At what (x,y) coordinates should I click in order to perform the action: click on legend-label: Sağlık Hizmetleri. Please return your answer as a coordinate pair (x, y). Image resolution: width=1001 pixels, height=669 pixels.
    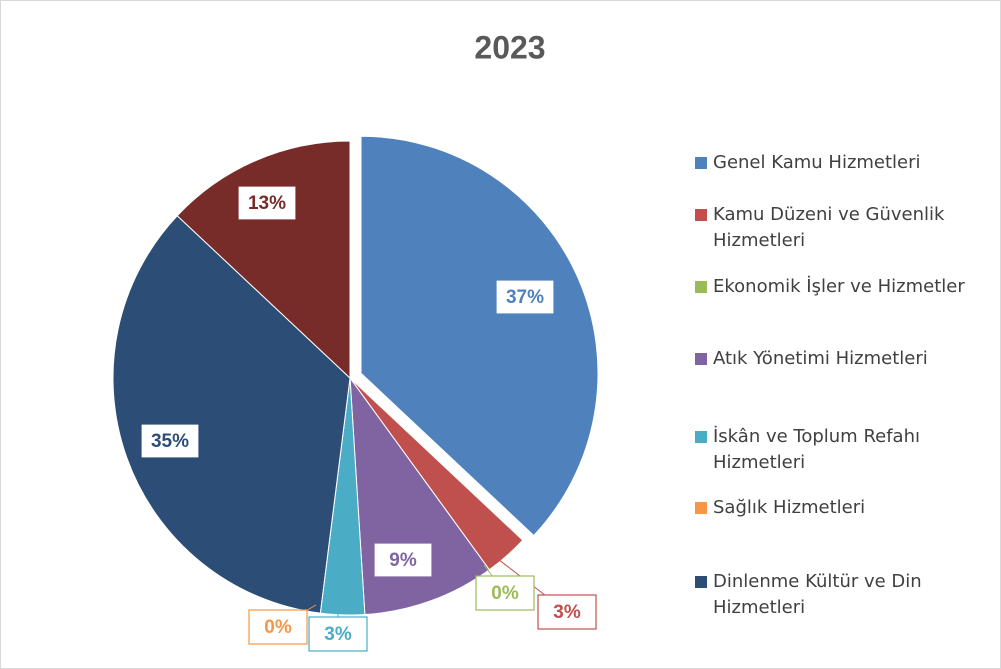
    Looking at the image, I should click on (789, 507).